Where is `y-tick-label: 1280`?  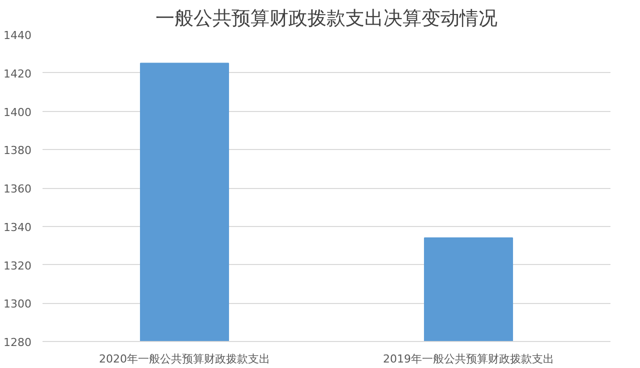 y-tick-label: 1280 is located at coordinates (18, 342).